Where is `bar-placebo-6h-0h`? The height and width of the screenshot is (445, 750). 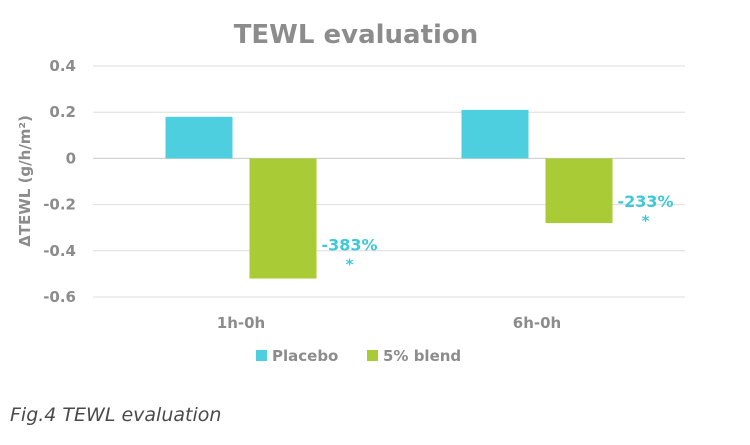
bar-placebo-6h-0h is located at coordinates (495, 134).